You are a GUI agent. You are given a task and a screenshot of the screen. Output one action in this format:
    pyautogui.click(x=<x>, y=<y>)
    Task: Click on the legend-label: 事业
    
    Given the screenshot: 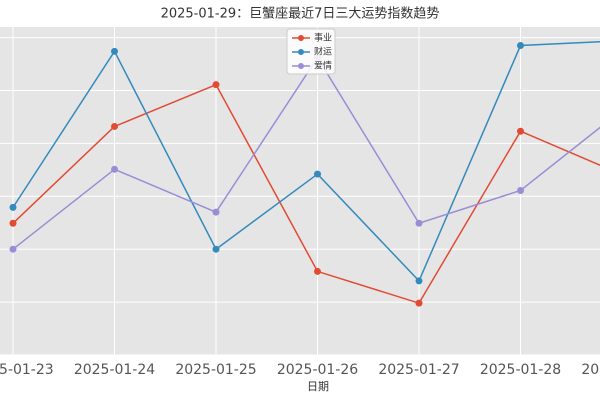 What is the action you would take?
    pyautogui.click(x=323, y=38)
    